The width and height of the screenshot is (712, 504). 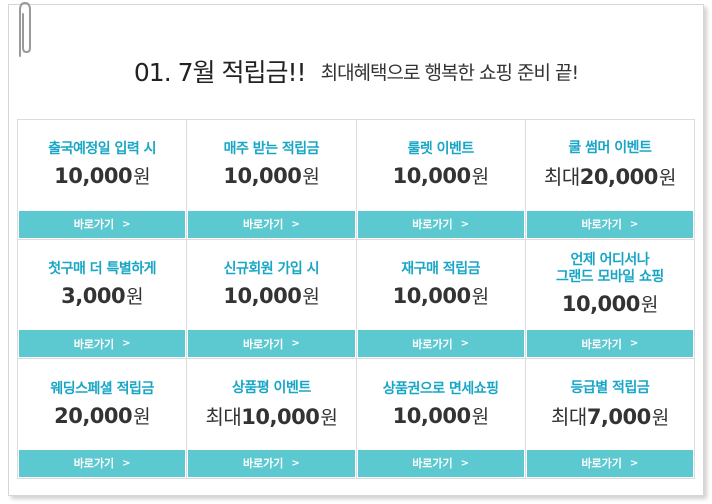 I want to click on benefit-title: 쿨 썸머 이벤트, so click(x=610, y=148).